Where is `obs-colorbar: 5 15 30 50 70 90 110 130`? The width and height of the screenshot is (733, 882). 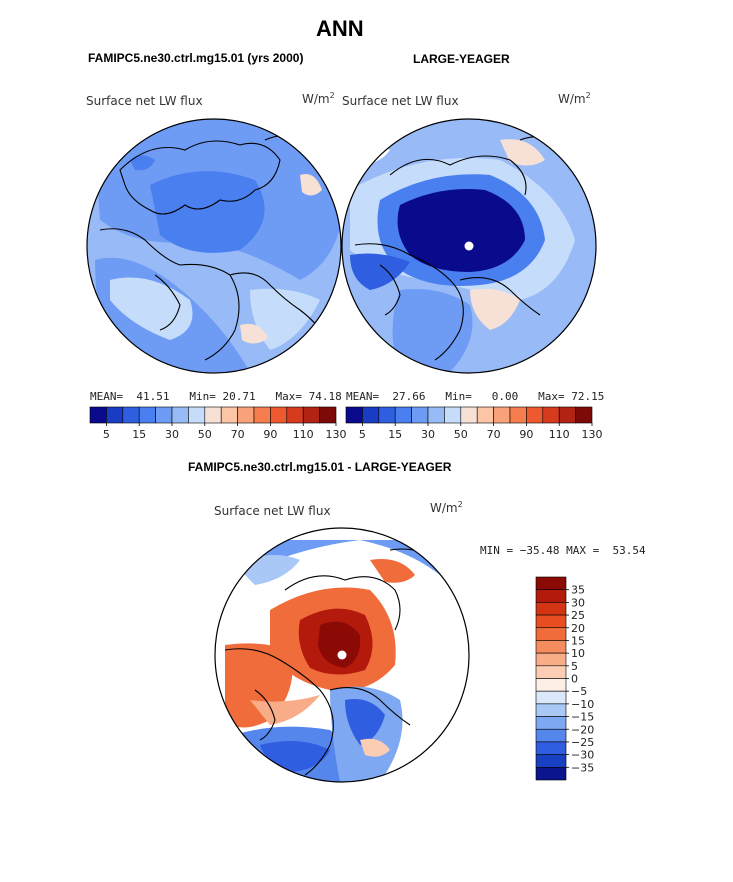
obs-colorbar: 5 15 30 50 70 90 110 130 is located at coordinates (474, 423).